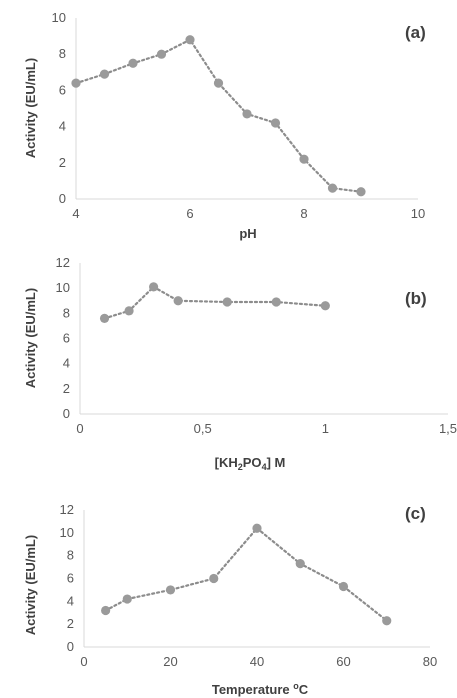  What do you see at coordinates (415, 513) in the screenshot?
I see `panel-label-c: (c)` at bounding box center [415, 513].